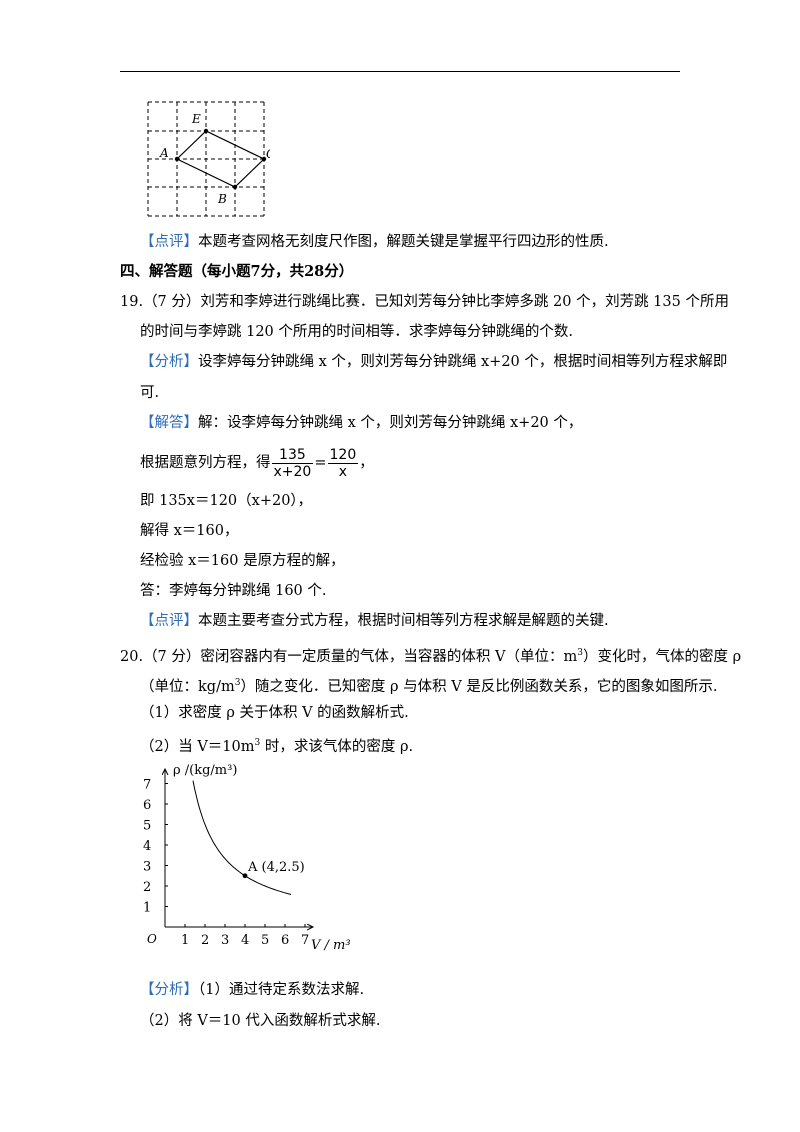 The image size is (800, 1132). I want to click on q19-analysis-line2: 可., so click(150, 393).